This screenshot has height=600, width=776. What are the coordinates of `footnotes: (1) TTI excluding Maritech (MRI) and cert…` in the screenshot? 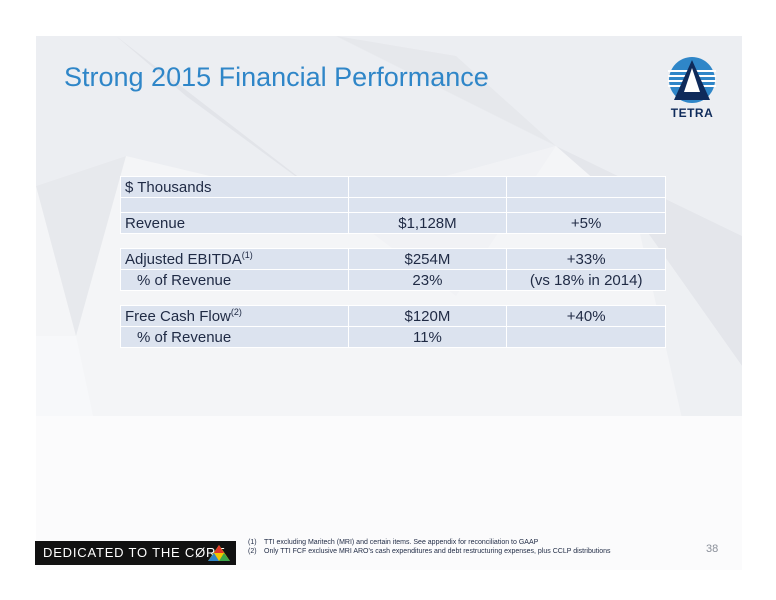 It's located at (429, 547).